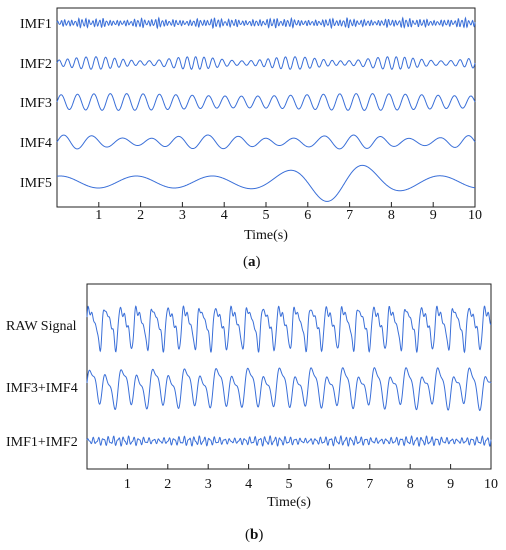 Image resolution: width=506 pixels, height=550 pixels. I want to click on series-label-imf4: IMF4, so click(36, 143).